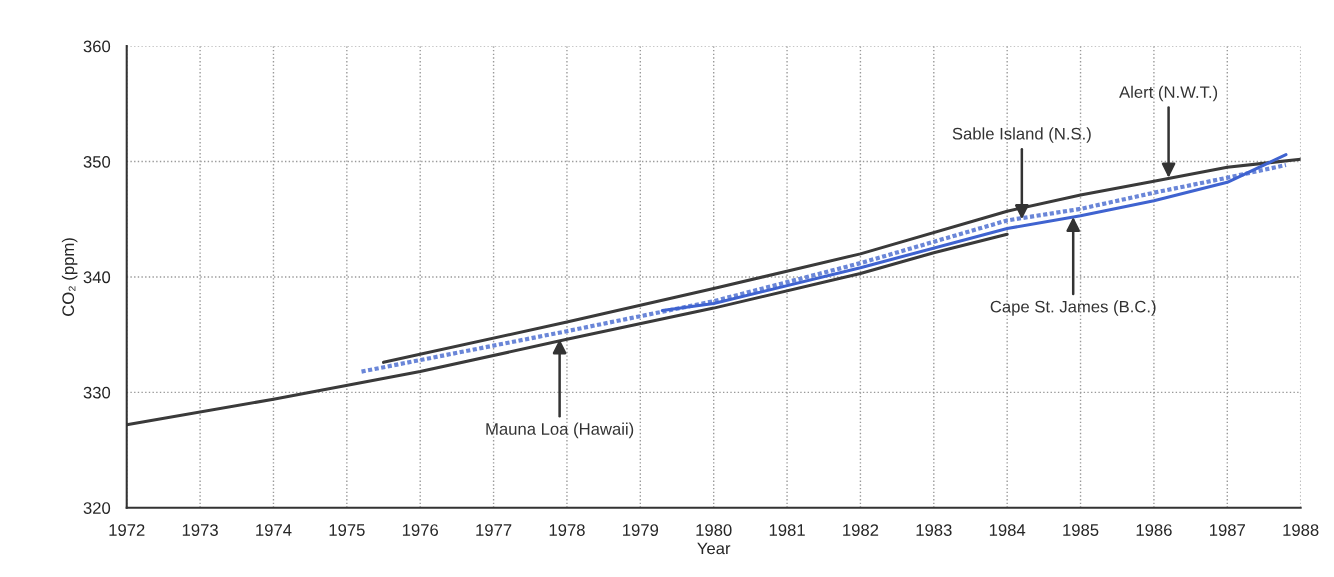 This screenshot has width=1334, height=577. What do you see at coordinates (97, 161) in the screenshot?
I see `y-tick-label: 350` at bounding box center [97, 161].